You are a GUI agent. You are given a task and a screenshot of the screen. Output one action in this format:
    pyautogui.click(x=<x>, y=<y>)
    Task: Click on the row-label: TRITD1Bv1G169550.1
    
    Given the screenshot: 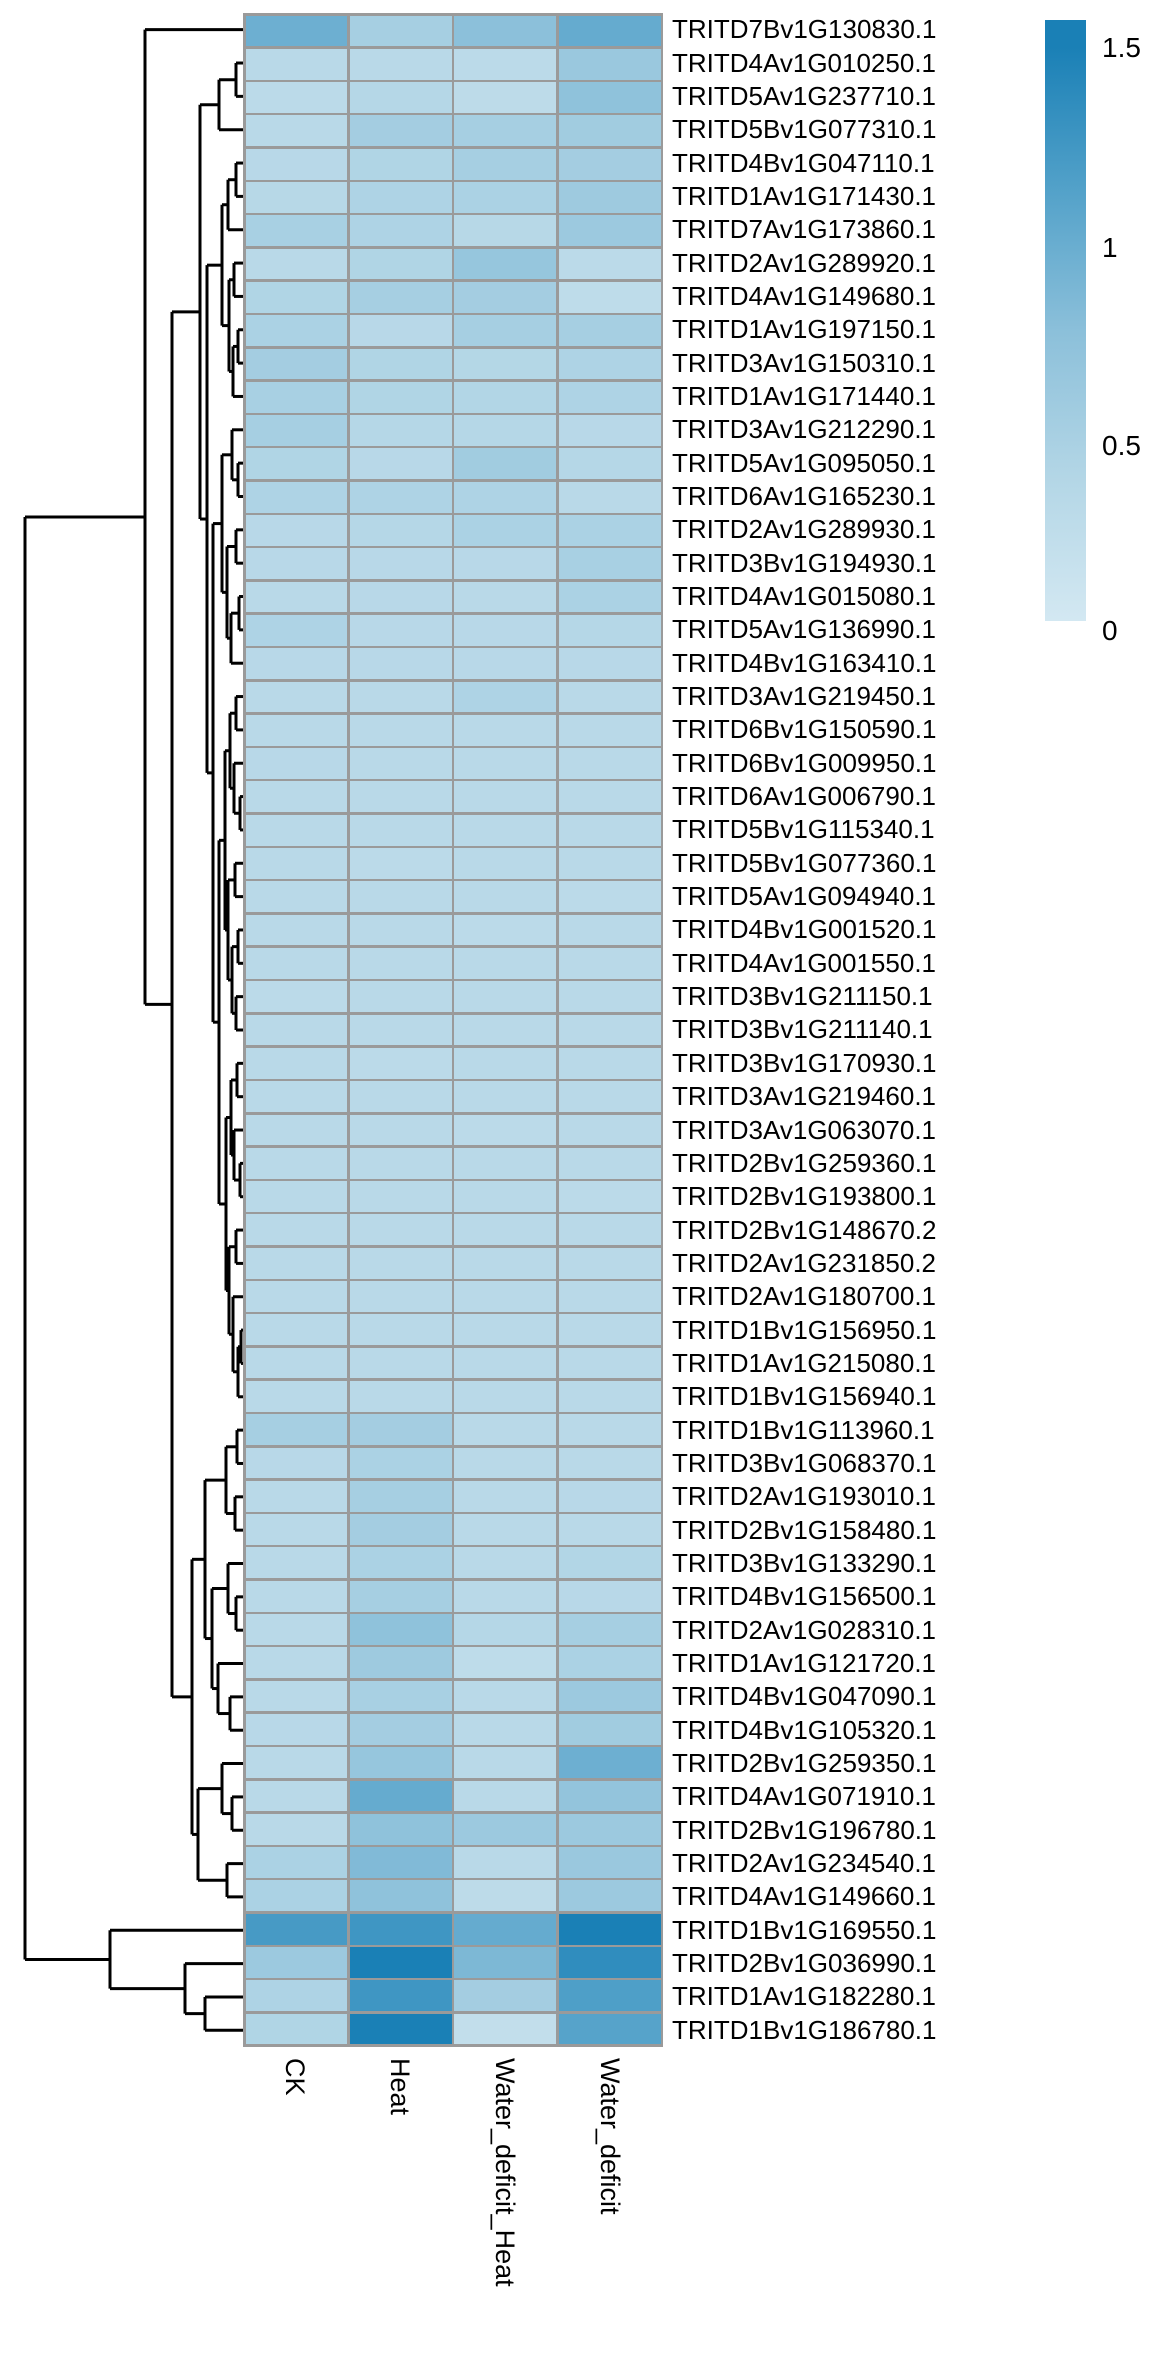 What is the action you would take?
    pyautogui.click(x=804, y=1929)
    